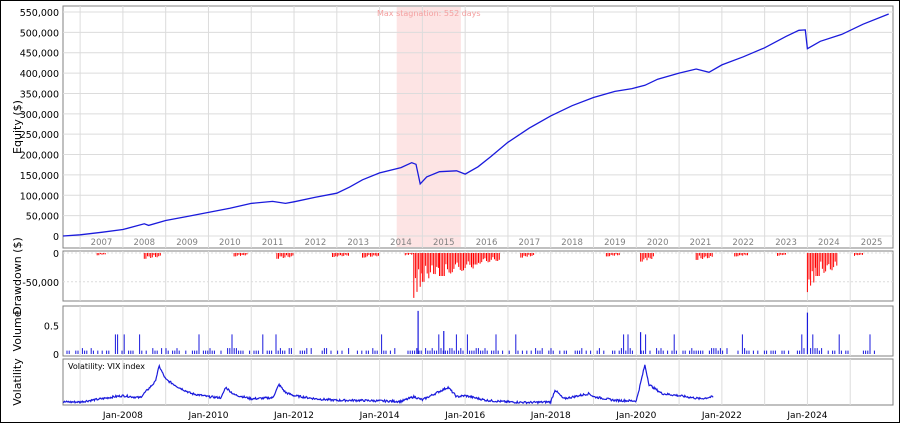 Image resolution: width=900 pixels, height=426 pixels. I want to click on equity-tick-label: 100,000, so click(39, 196).